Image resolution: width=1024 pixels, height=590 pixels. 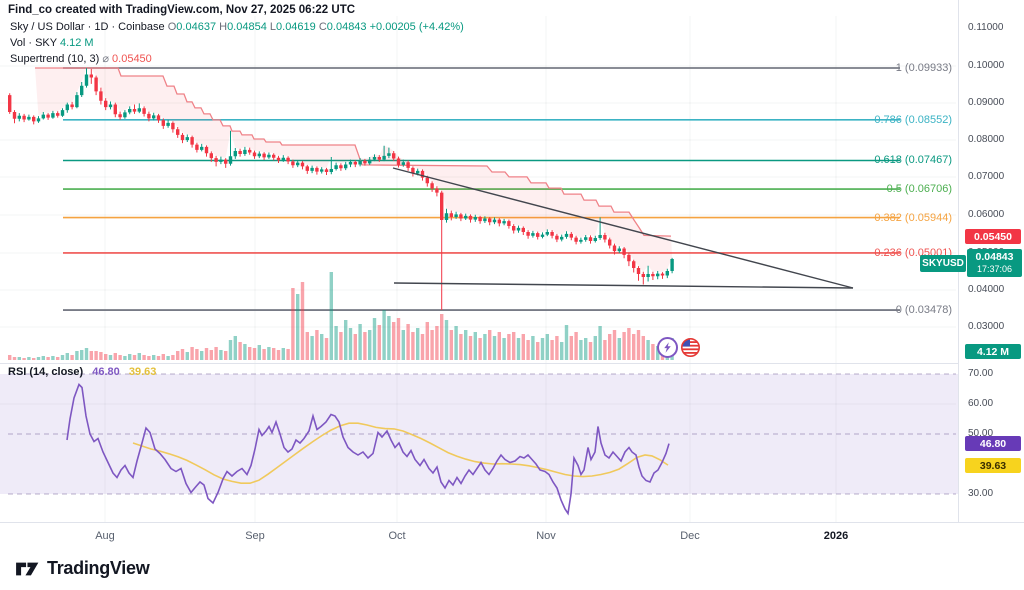 What do you see at coordinates (321, 27) in the screenshot?
I see `ohlc-letter: C` at bounding box center [321, 27].